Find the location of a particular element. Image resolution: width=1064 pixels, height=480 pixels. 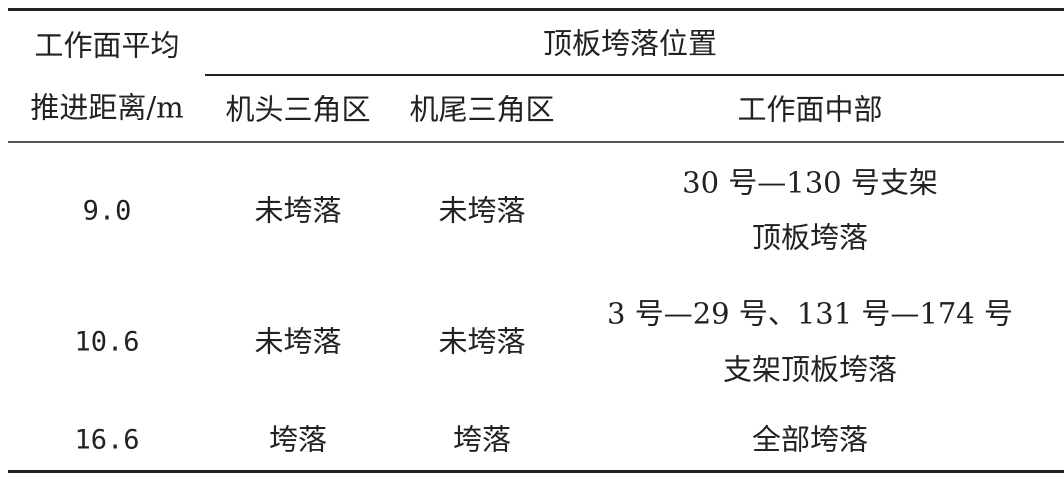

header-tail-triangle: 机尾三角区 is located at coordinates (482, 109).